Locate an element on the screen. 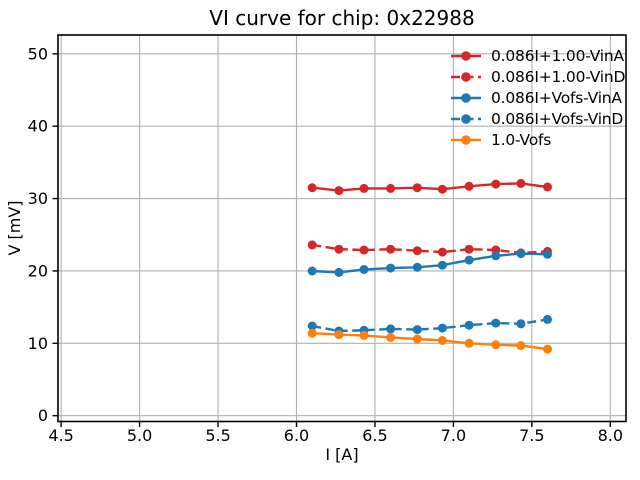  series-layer is located at coordinates (429, 266).